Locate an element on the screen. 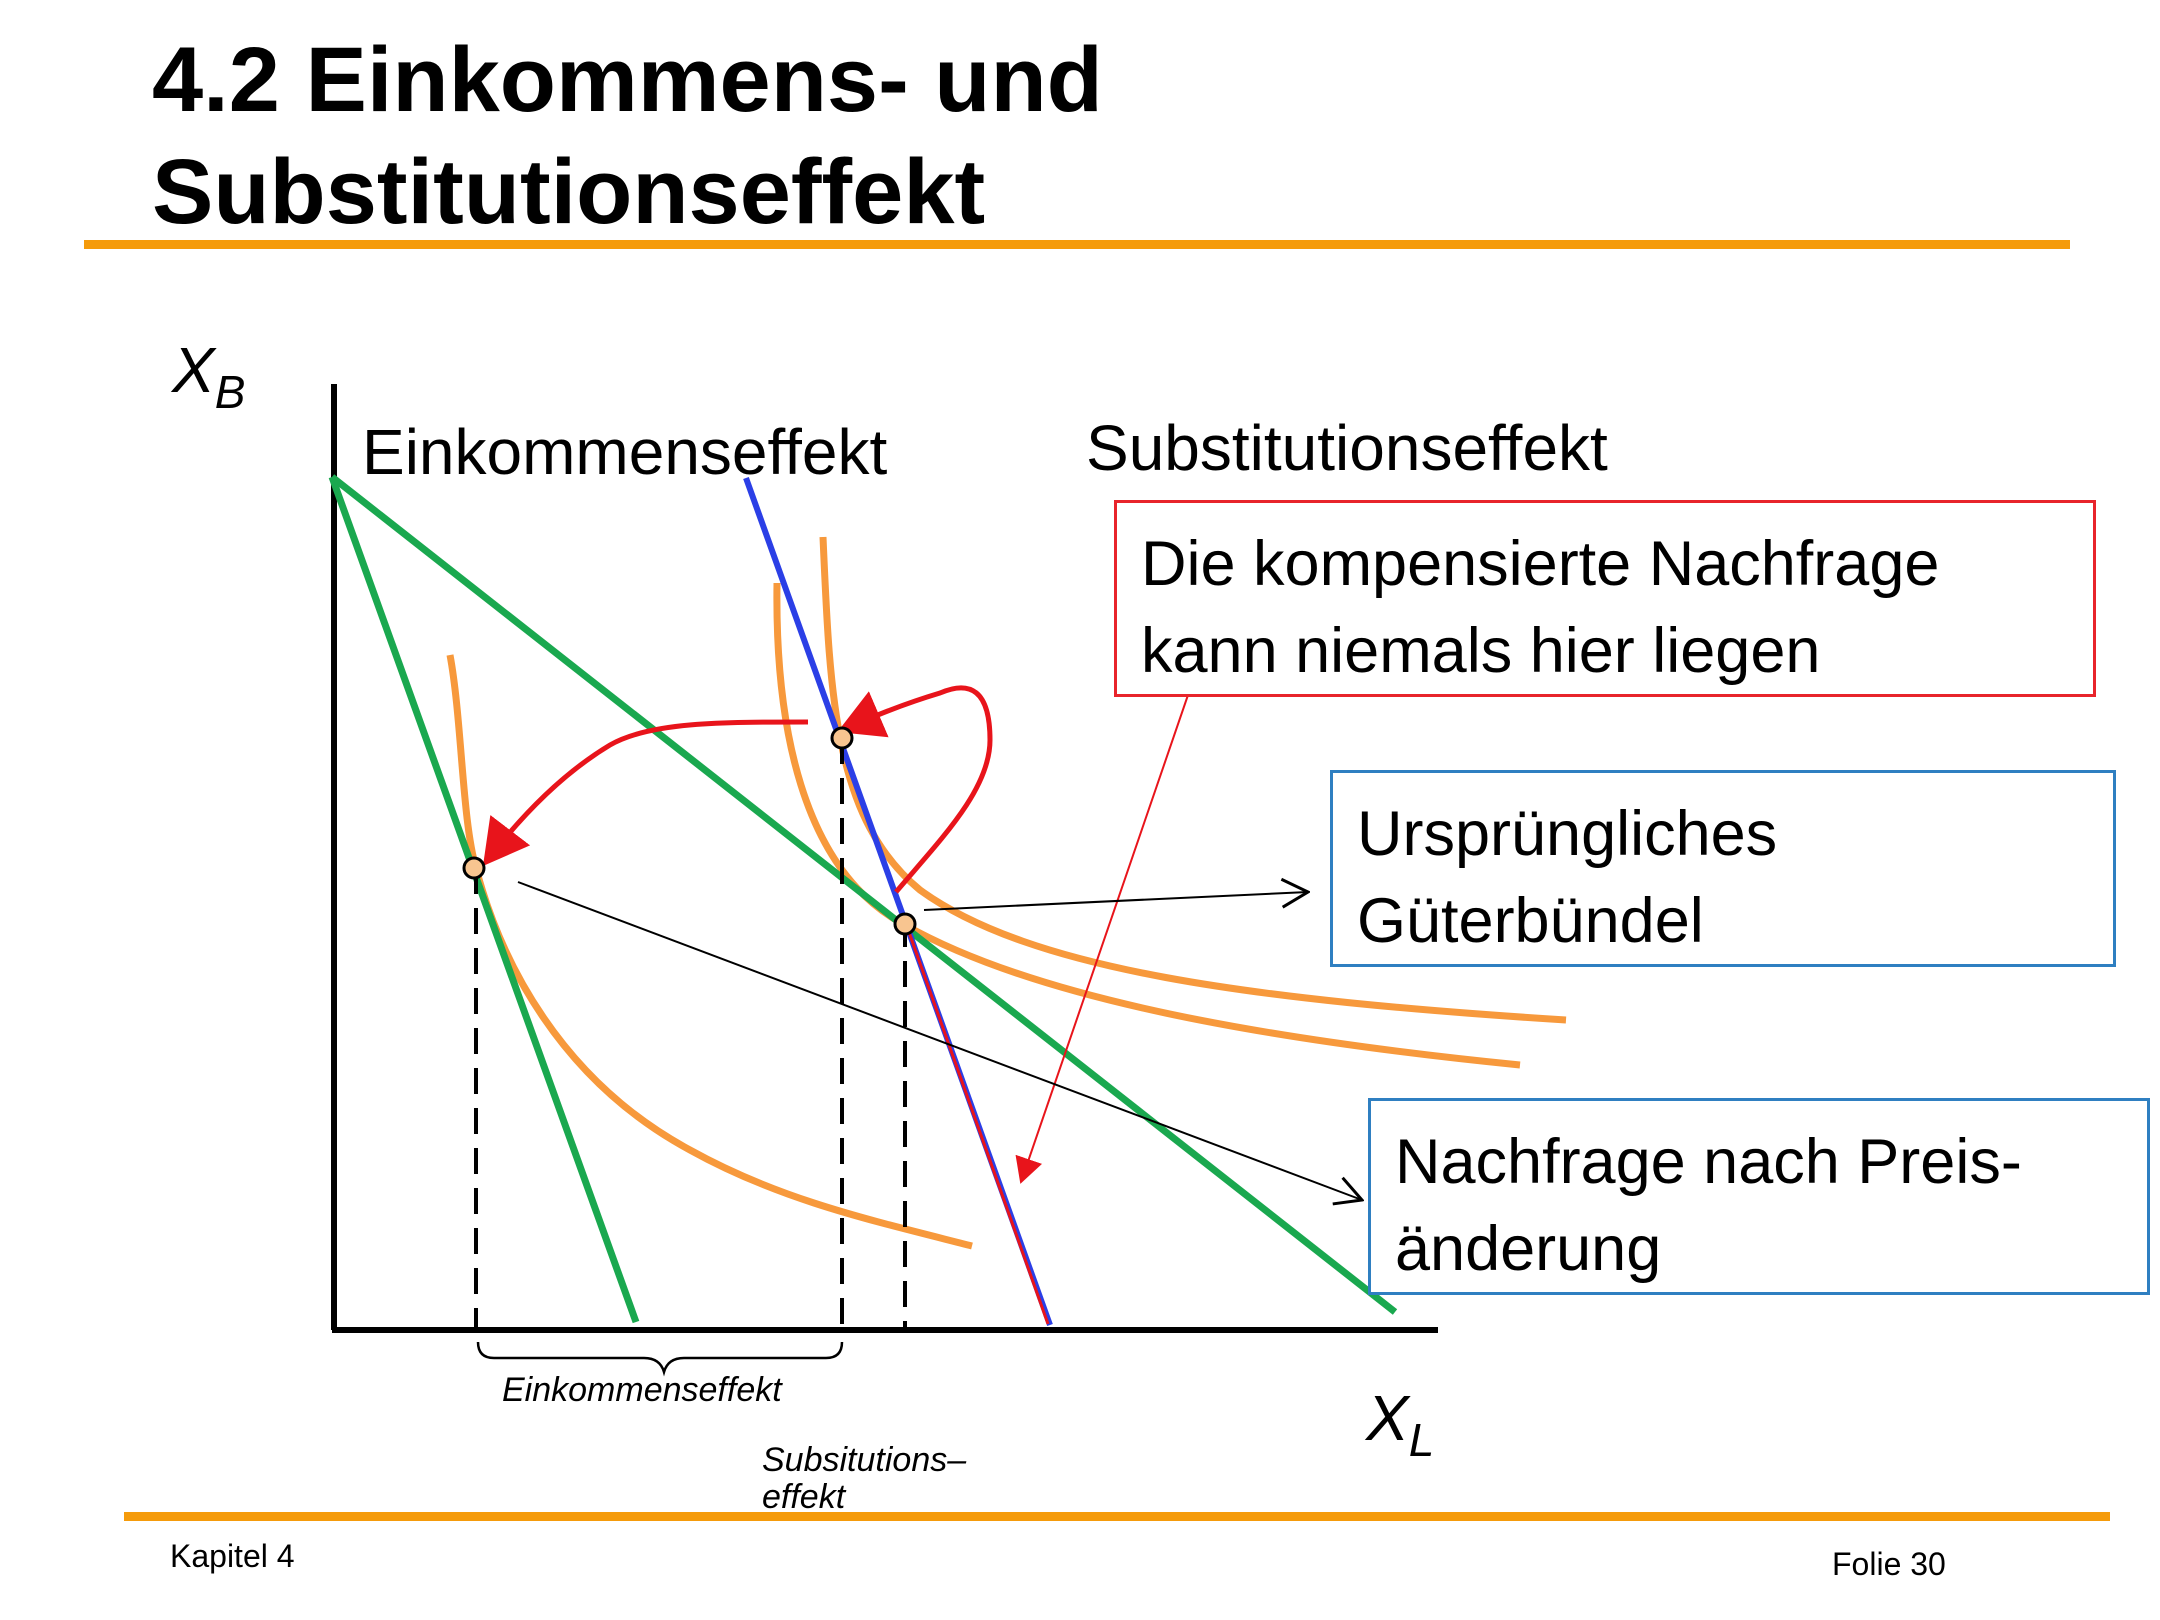 This screenshot has height=1620, width=2160. brace-income-effect is located at coordinates (660, 1359).